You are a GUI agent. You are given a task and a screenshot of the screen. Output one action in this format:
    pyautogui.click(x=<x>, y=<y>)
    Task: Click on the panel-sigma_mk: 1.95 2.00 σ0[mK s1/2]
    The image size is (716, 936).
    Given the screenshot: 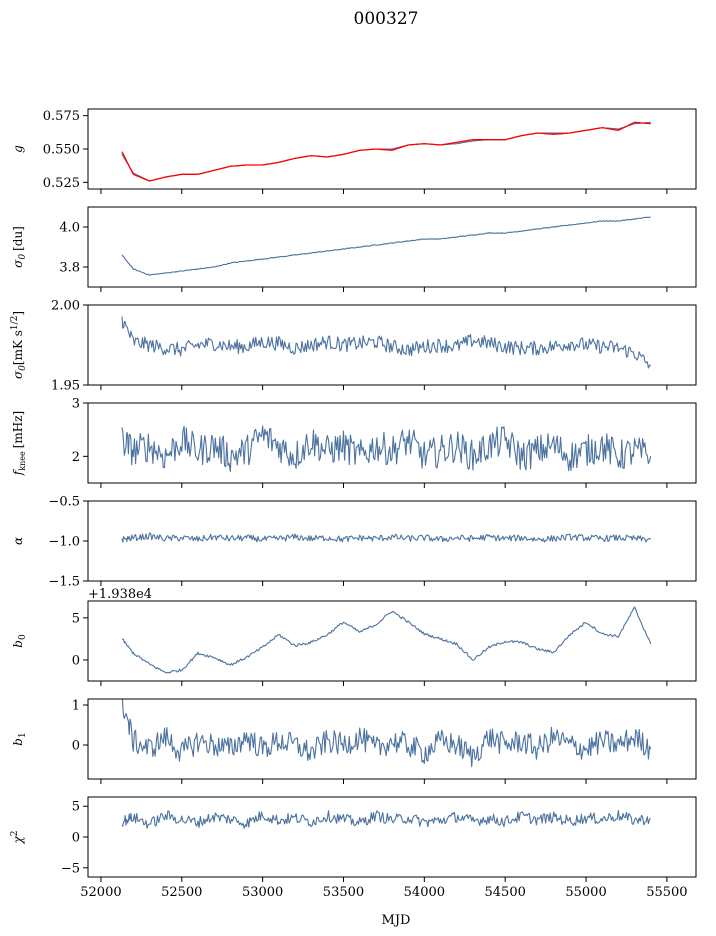 What is the action you would take?
    pyautogui.click(x=353, y=346)
    